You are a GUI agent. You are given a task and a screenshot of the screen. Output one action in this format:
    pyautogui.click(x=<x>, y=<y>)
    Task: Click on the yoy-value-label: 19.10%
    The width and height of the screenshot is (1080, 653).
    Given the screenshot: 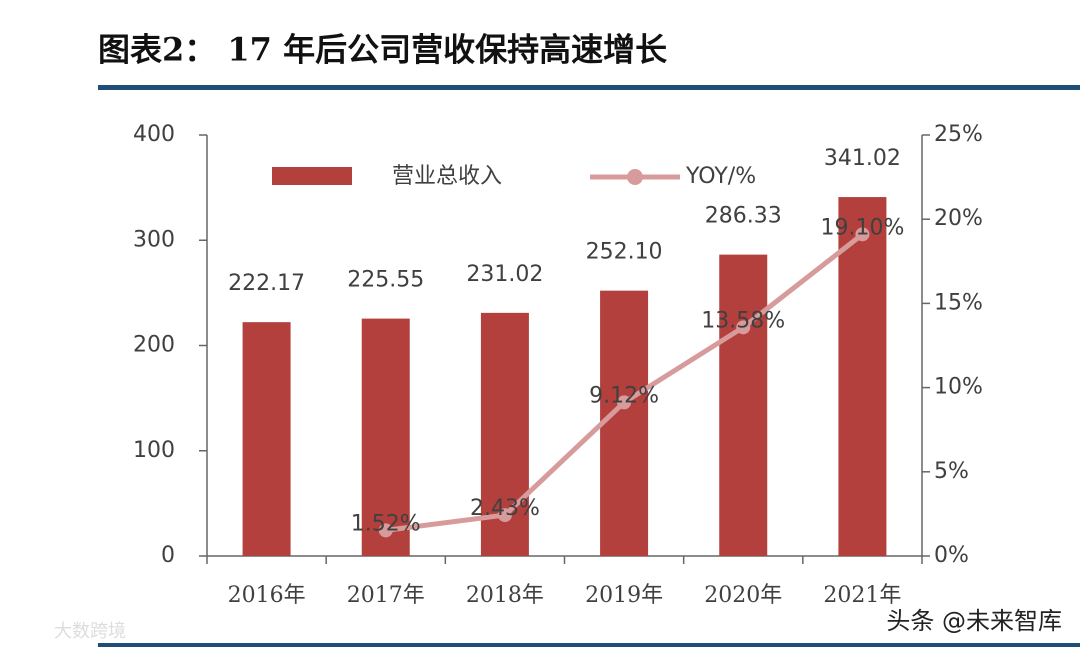 What is the action you would take?
    pyautogui.click(x=862, y=227)
    